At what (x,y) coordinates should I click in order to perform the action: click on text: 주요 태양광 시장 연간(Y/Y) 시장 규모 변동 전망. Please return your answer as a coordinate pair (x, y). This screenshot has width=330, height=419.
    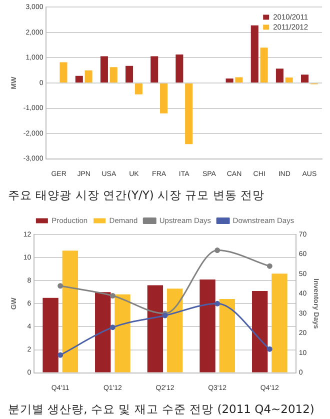
    Looking at the image, I should click on (136, 195).